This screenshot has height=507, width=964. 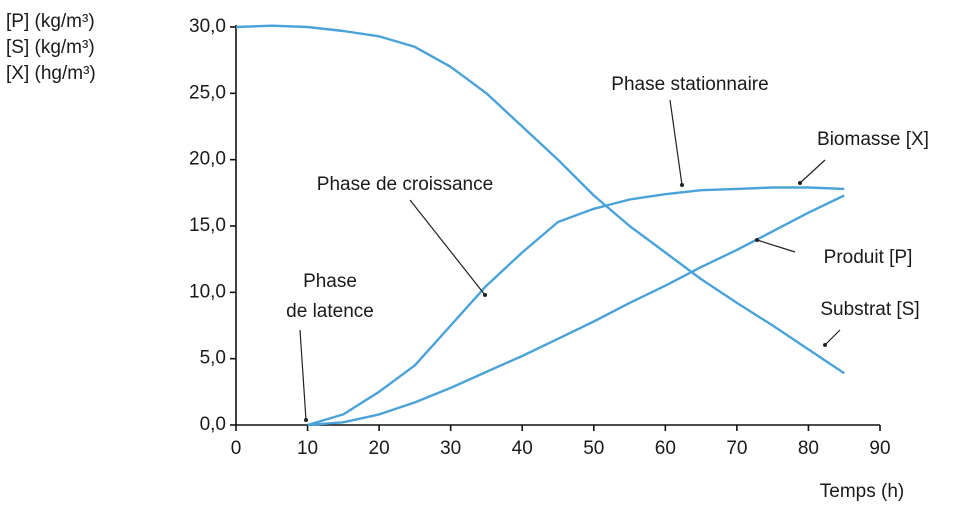 What do you see at coordinates (808, 448) in the screenshot?
I see `x-tick-label: 80` at bounding box center [808, 448].